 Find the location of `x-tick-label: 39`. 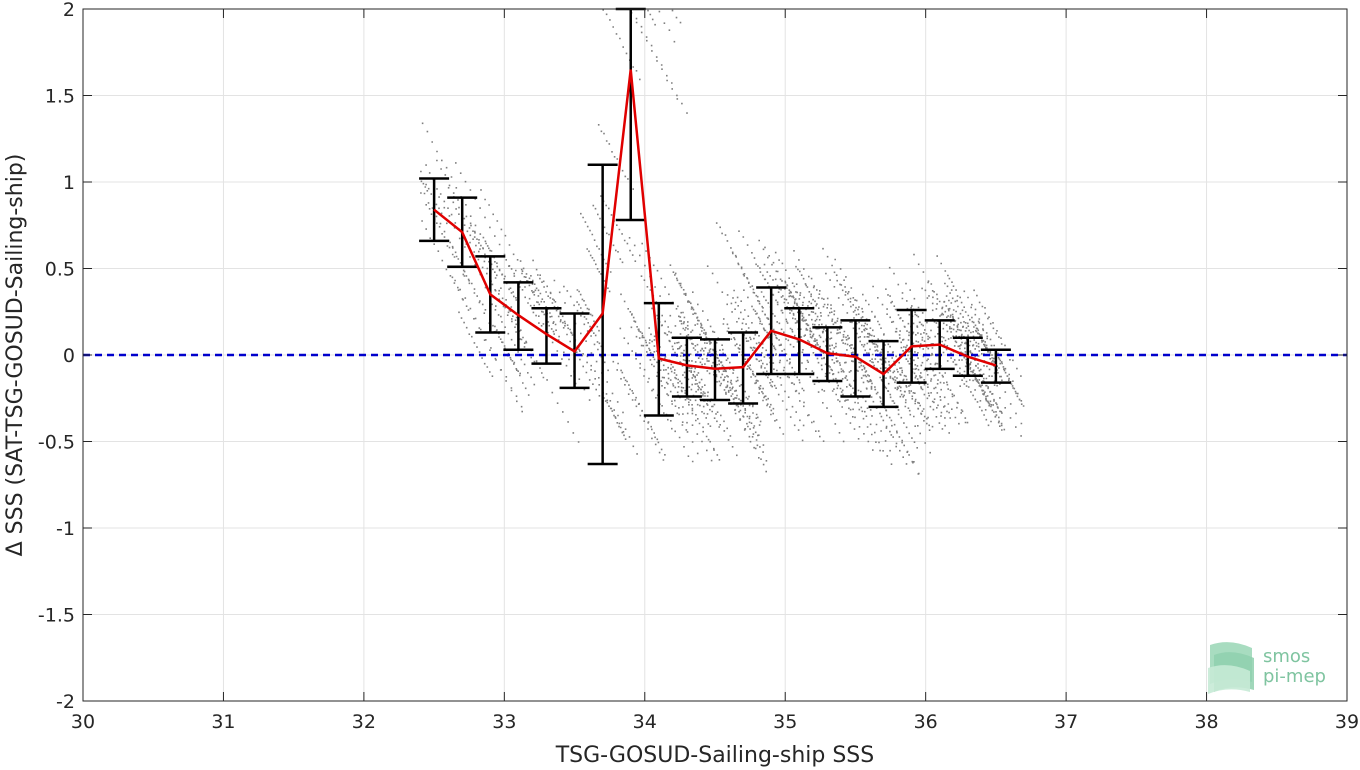

x-tick-label: 39 is located at coordinates (1347, 722).